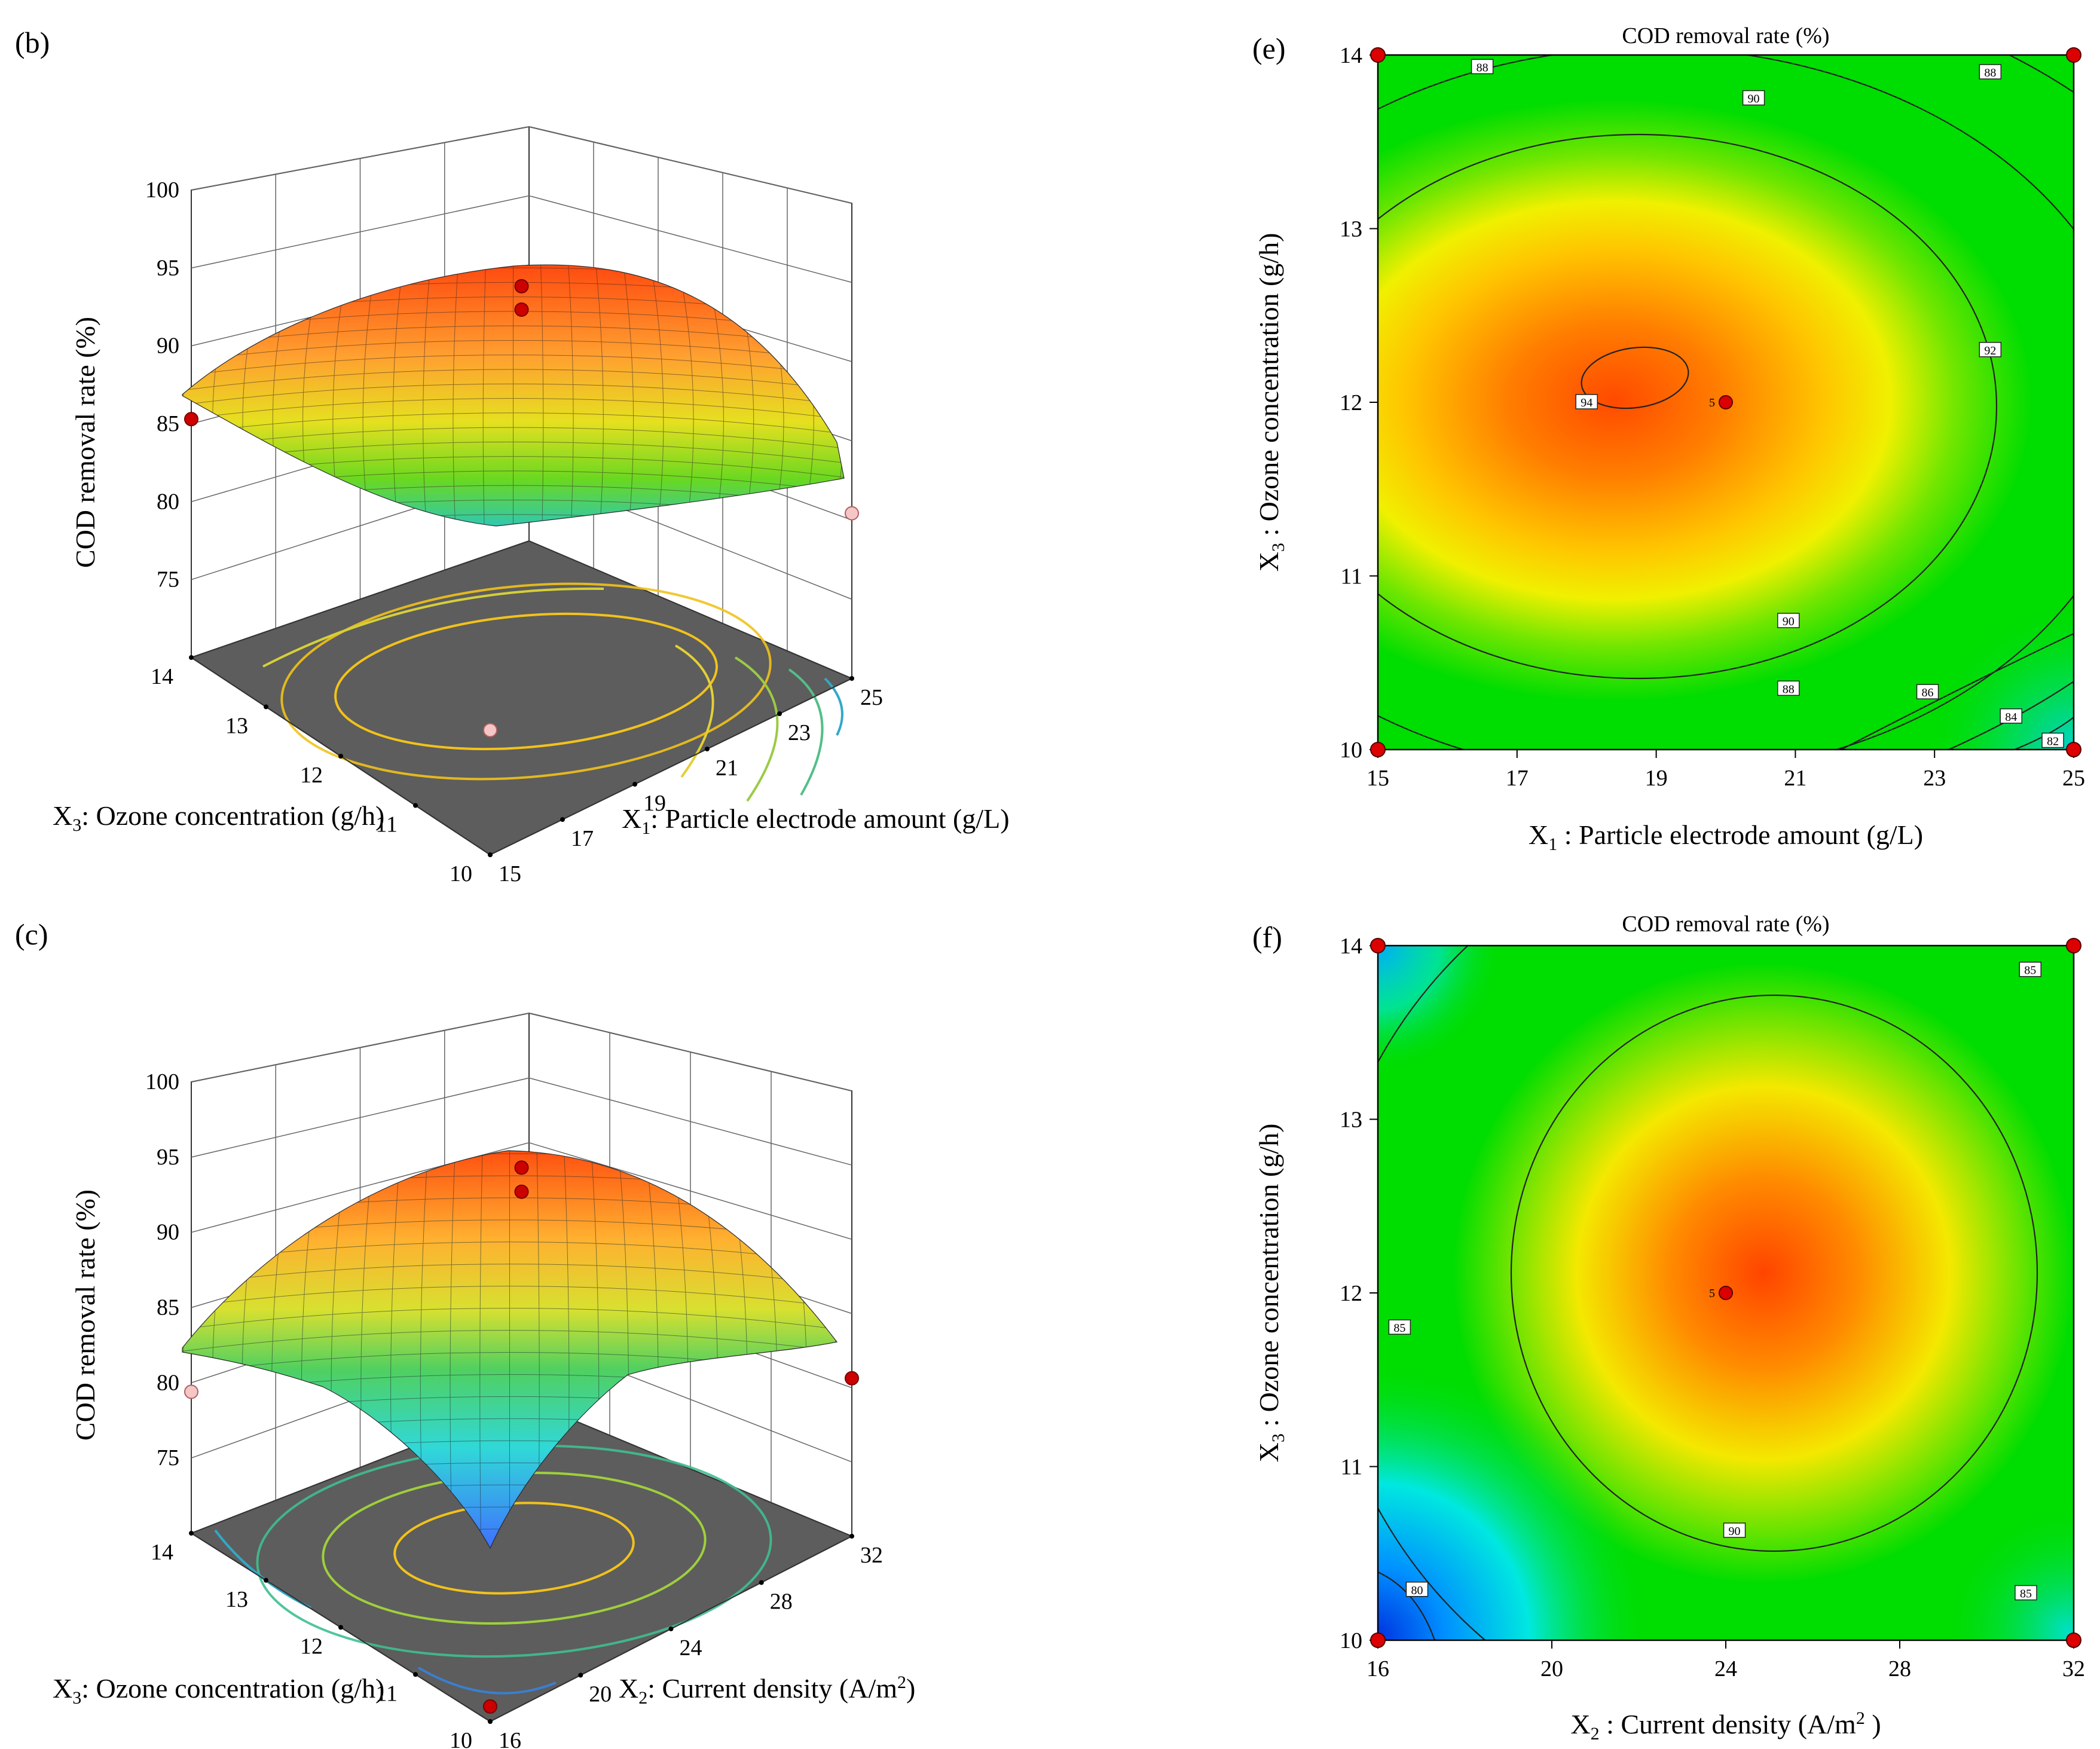 Image resolution: width=2100 pixels, height=1749 pixels. I want to click on z-tick-label: 100, so click(162, 1082).